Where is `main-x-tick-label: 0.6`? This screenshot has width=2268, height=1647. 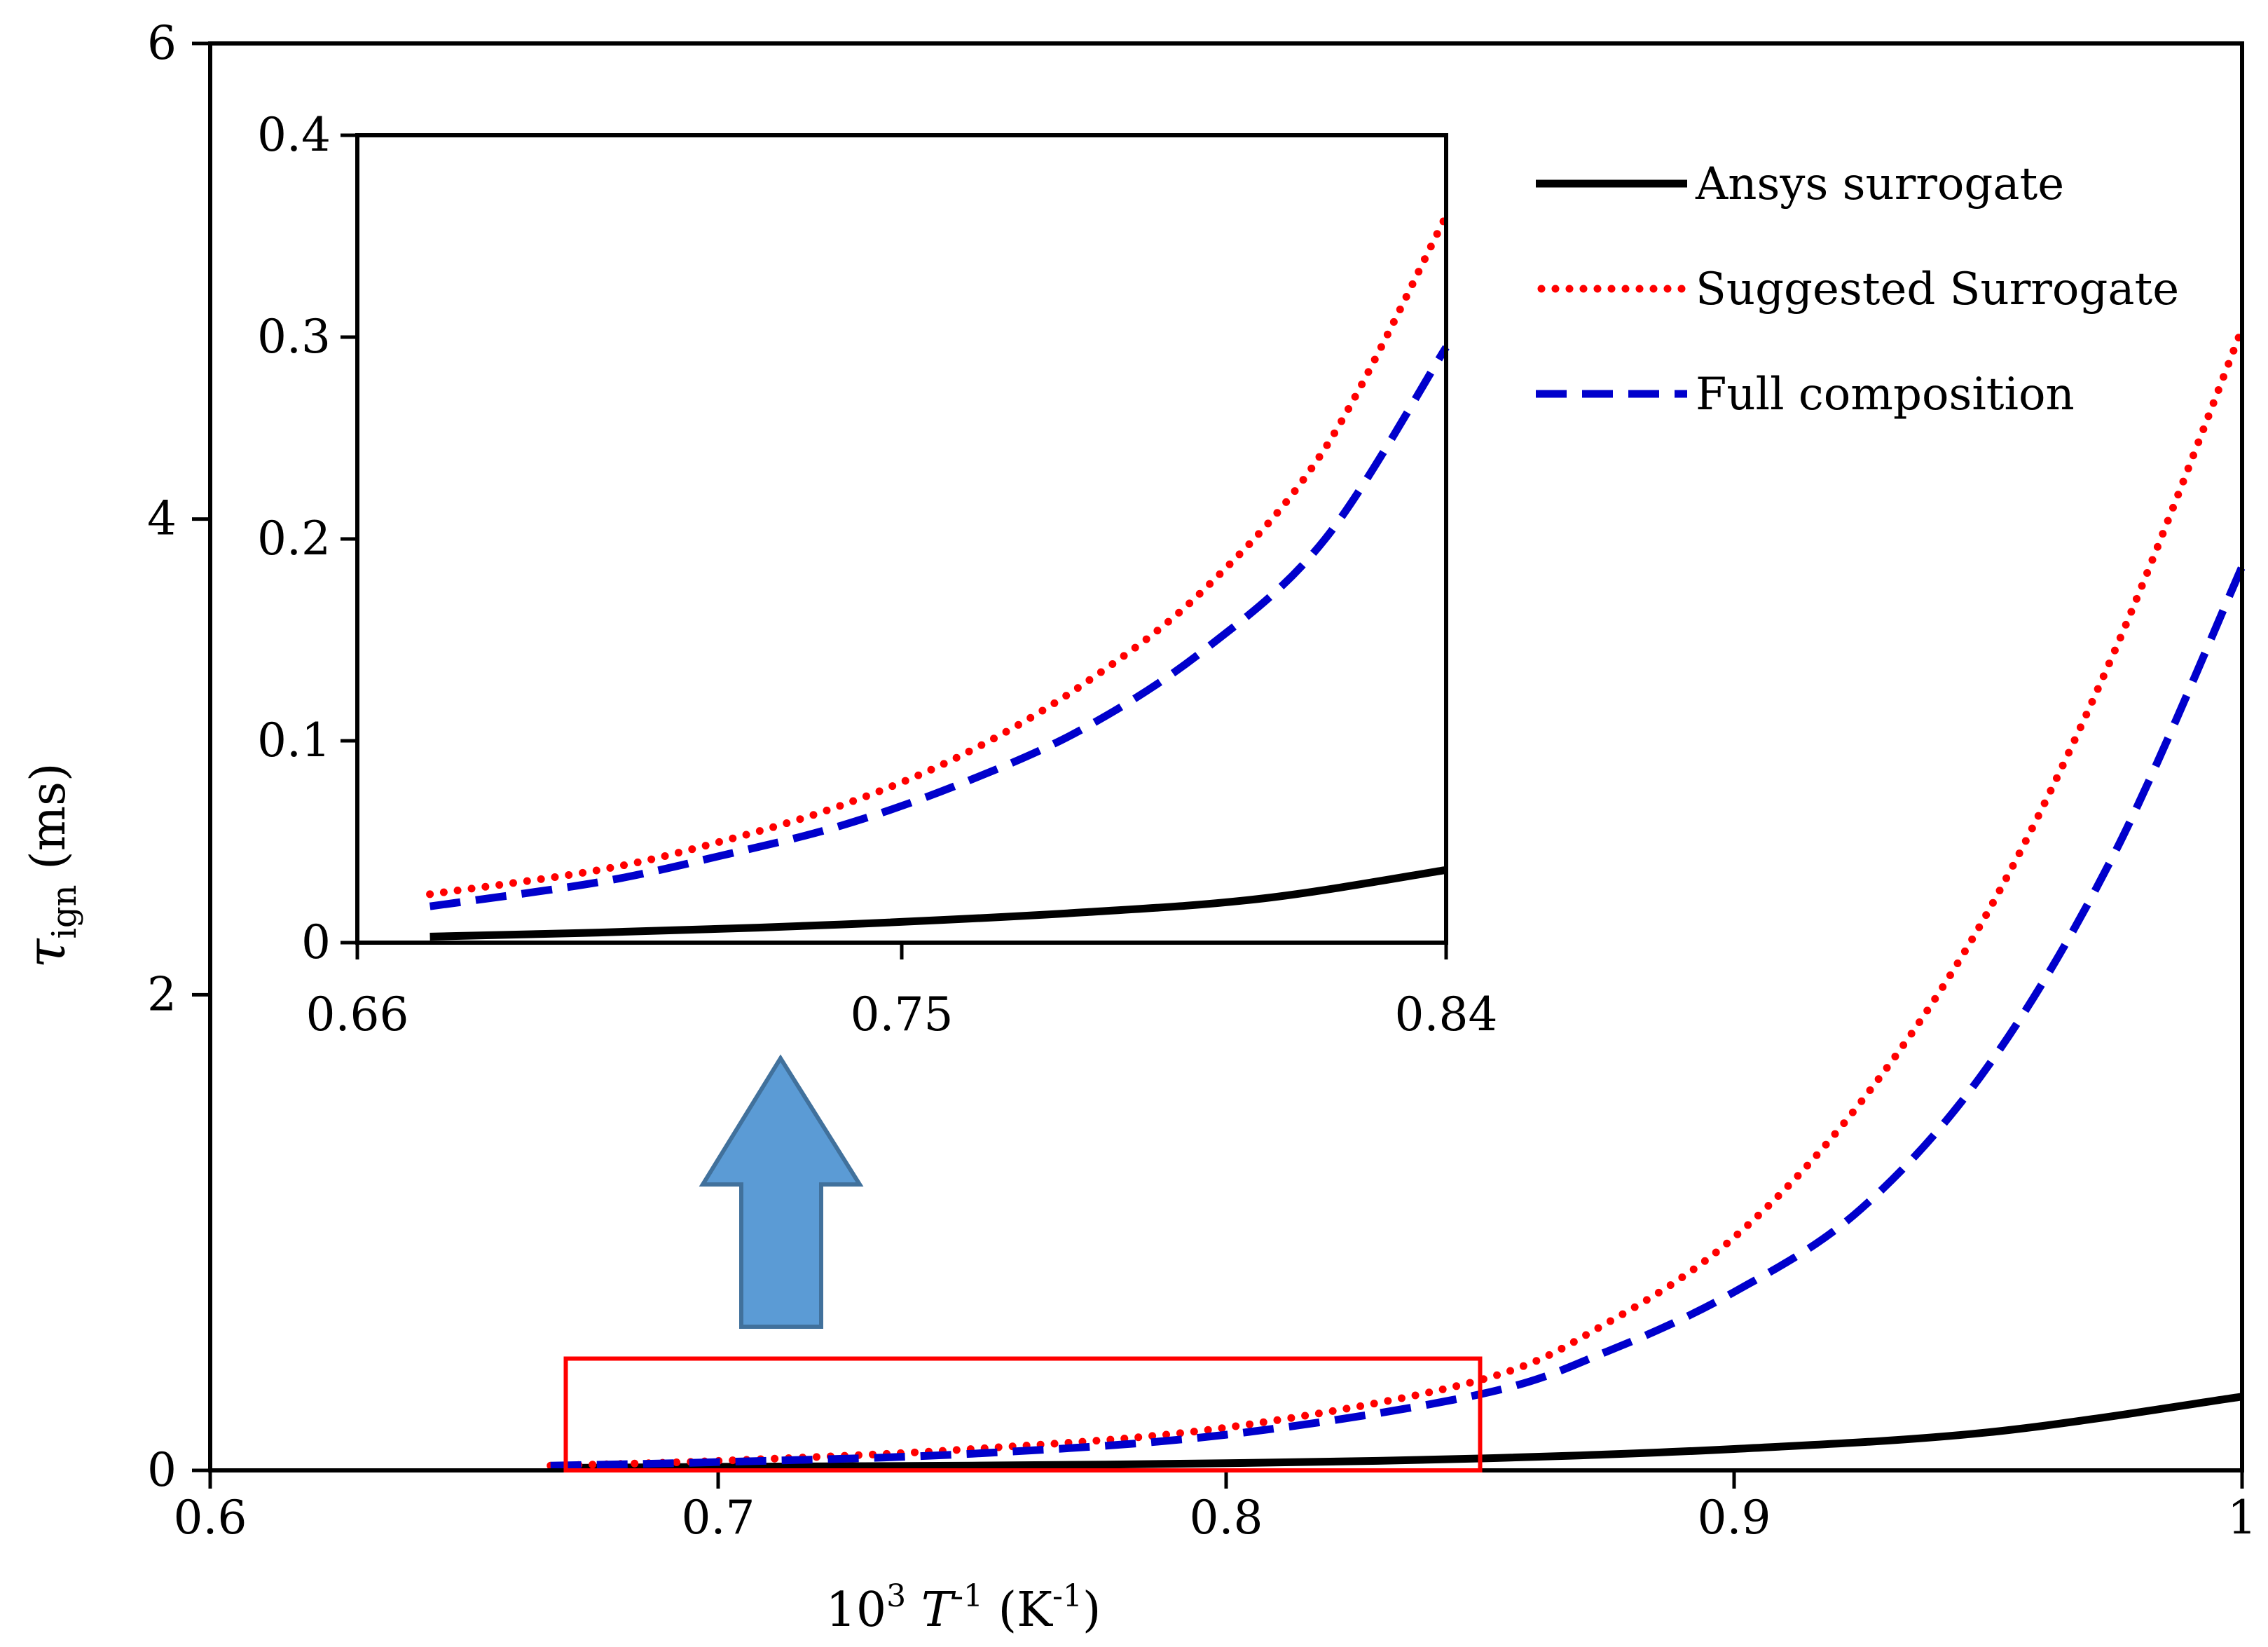 main-x-tick-label: 0.6 is located at coordinates (210, 1518).